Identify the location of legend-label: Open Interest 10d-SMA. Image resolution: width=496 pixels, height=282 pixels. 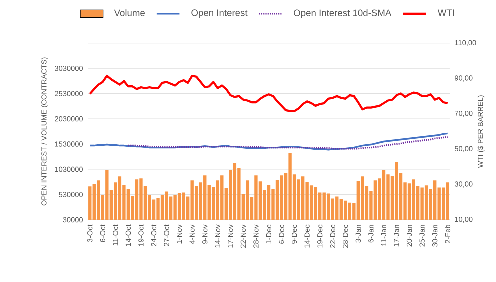
(343, 14).